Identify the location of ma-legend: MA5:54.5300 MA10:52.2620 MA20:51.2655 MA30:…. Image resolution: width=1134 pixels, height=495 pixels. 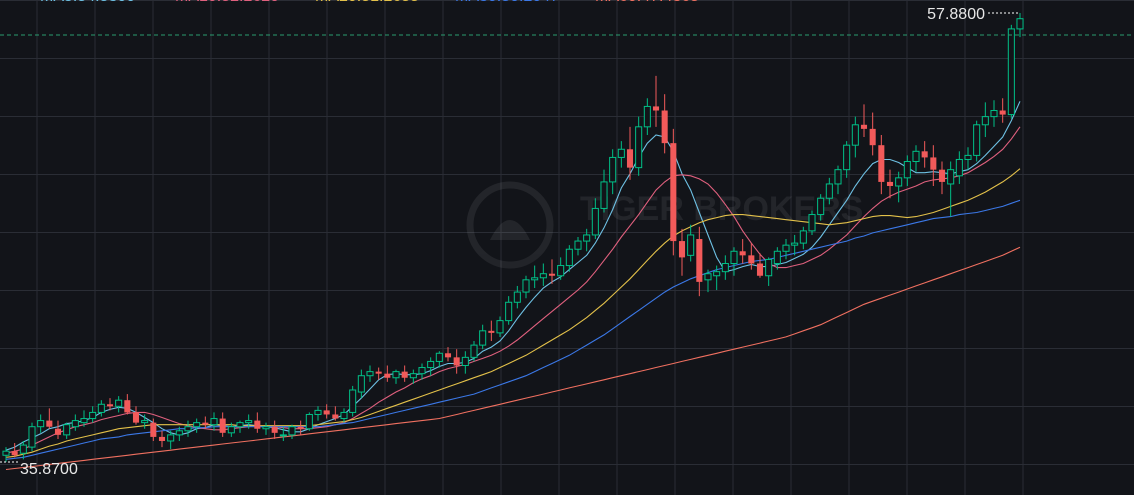
(369, 2).